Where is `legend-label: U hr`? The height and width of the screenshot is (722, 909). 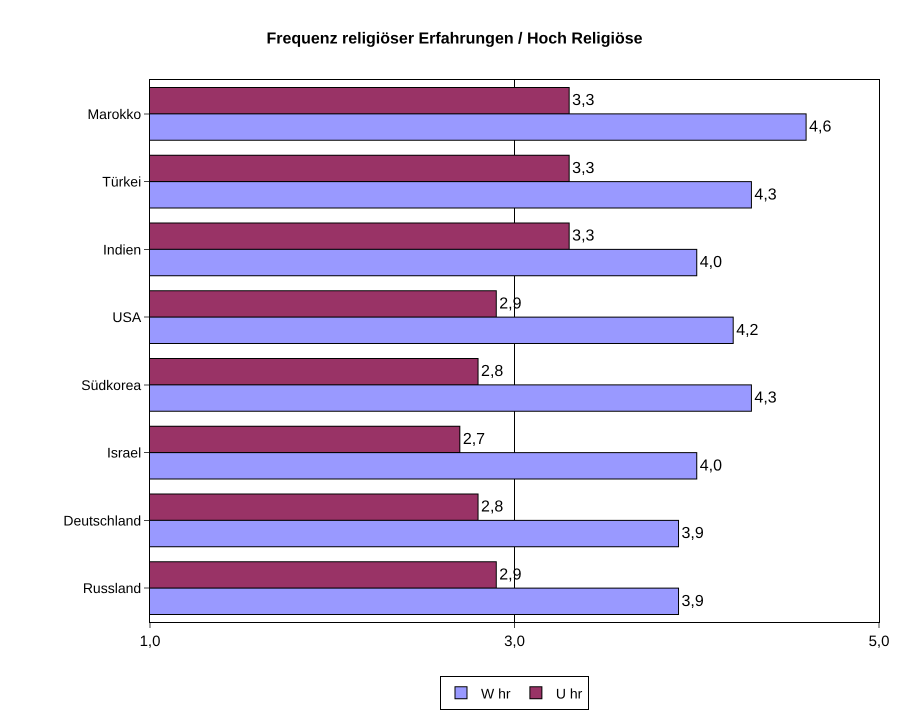
legend-label: U hr is located at coordinates (569, 693).